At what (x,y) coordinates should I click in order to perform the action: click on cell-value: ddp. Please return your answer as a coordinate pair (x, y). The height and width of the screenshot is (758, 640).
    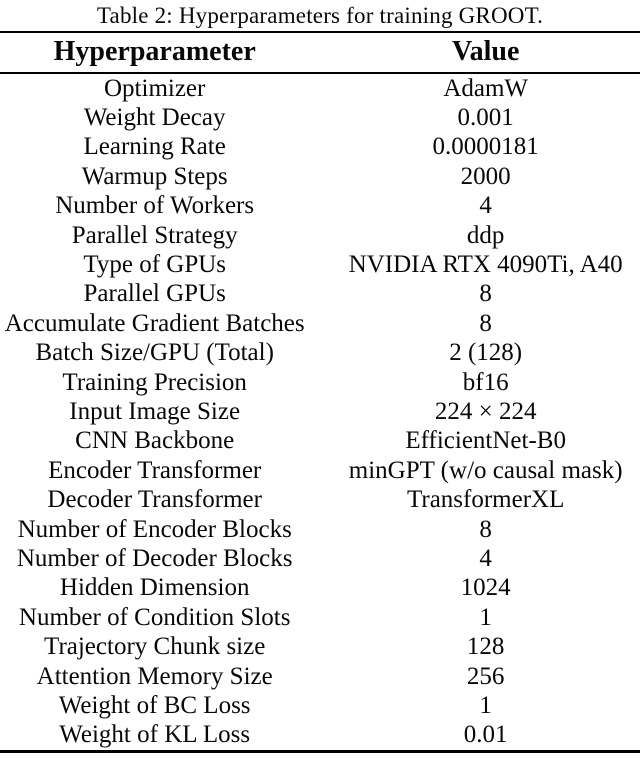
    Looking at the image, I should click on (485, 235).